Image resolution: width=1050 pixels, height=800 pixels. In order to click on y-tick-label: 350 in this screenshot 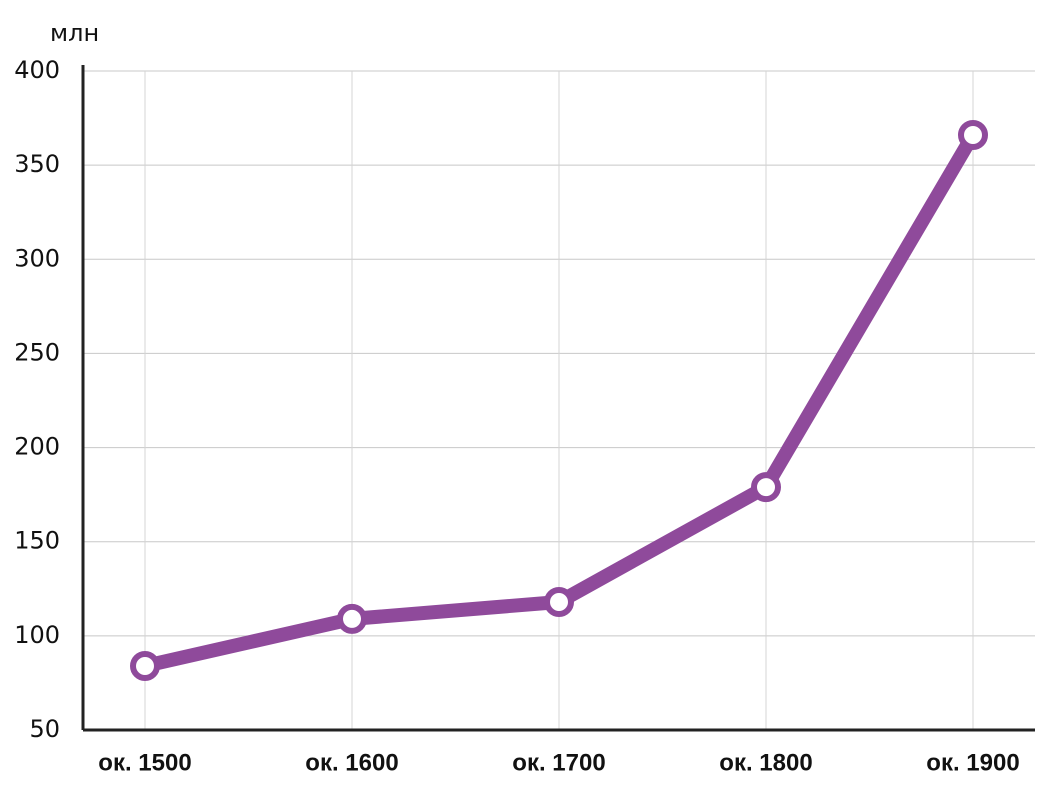, I will do `click(37, 164)`.